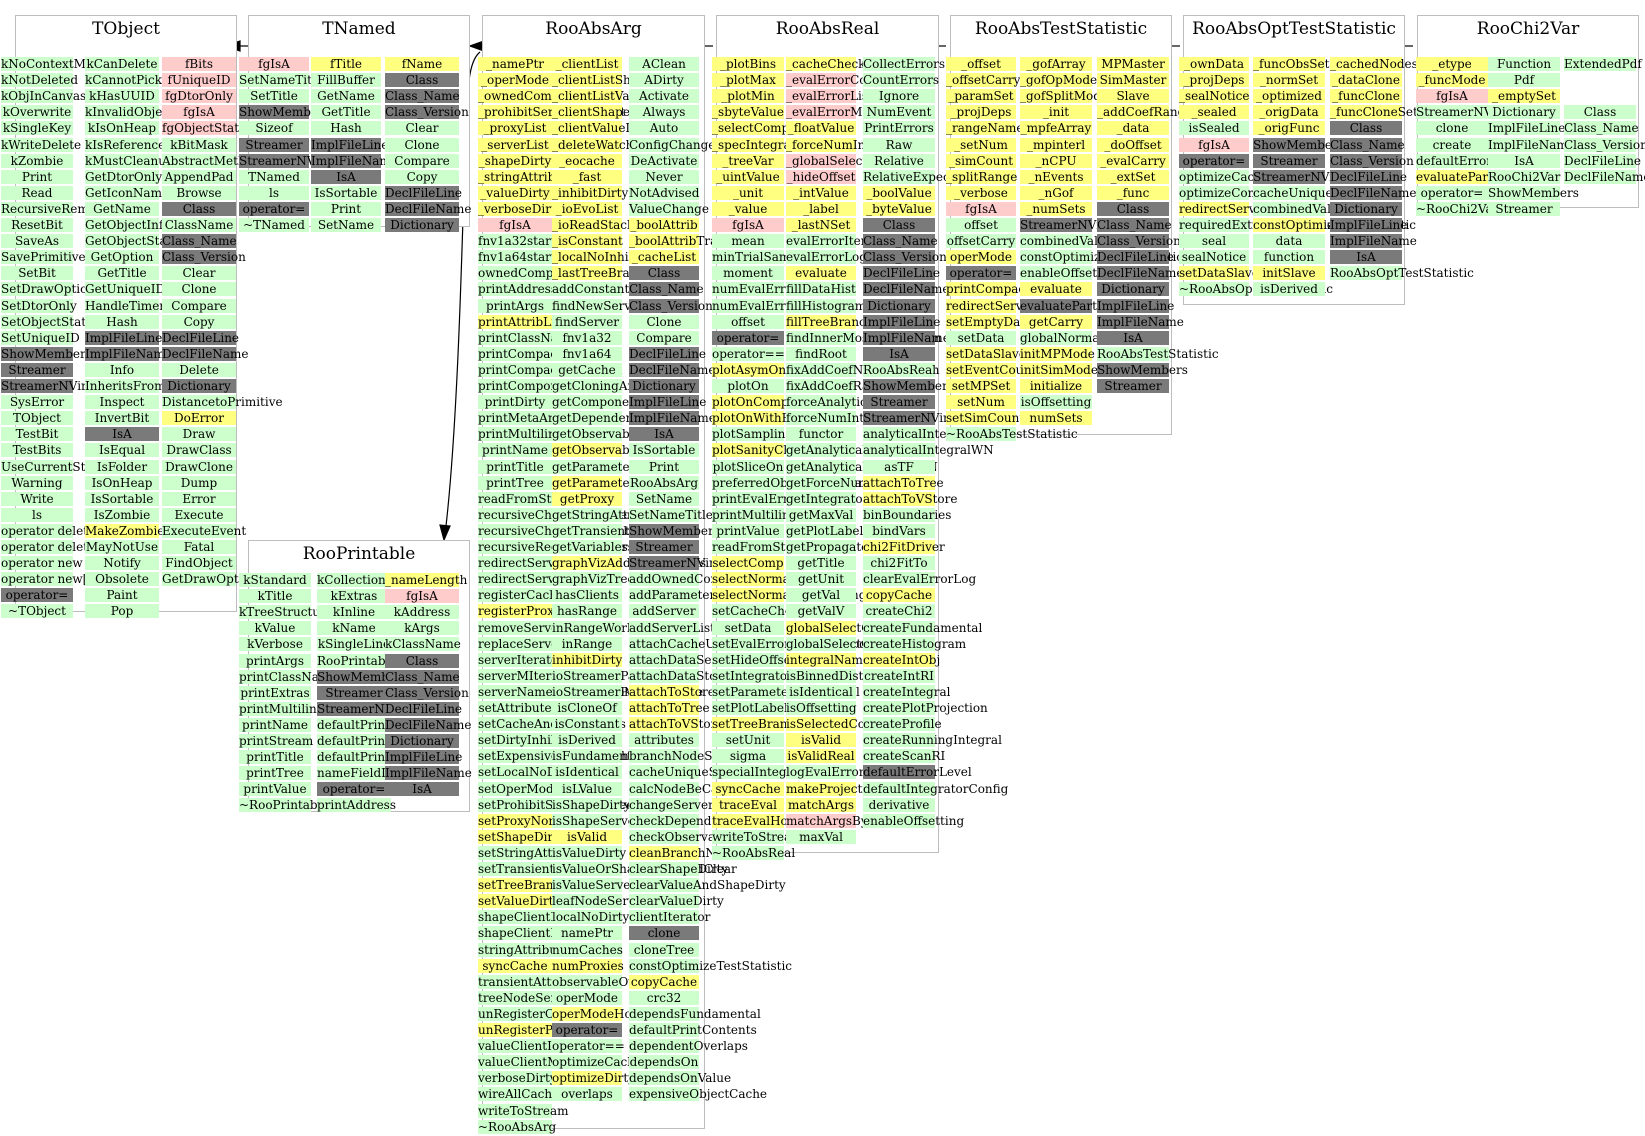  Describe the element at coordinates (664, 434) in the screenshot. I see `member-isa: IsA` at that location.